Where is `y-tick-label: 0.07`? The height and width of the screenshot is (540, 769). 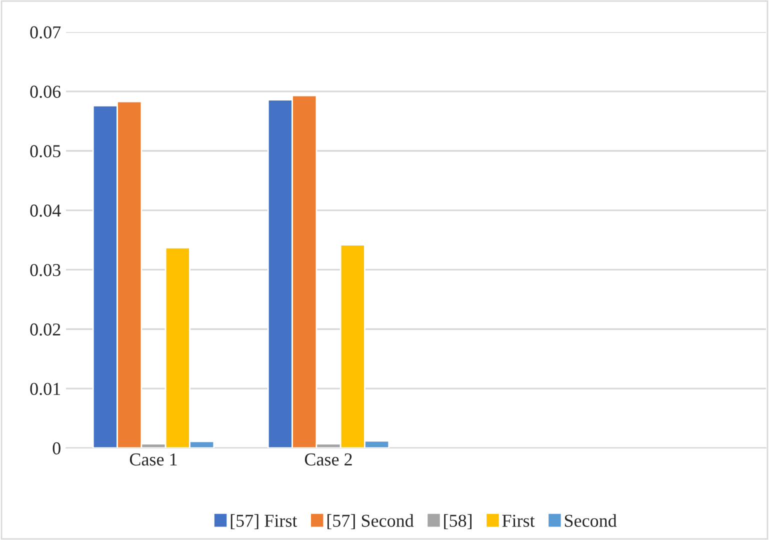 y-tick-label: 0.07 is located at coordinates (45, 32).